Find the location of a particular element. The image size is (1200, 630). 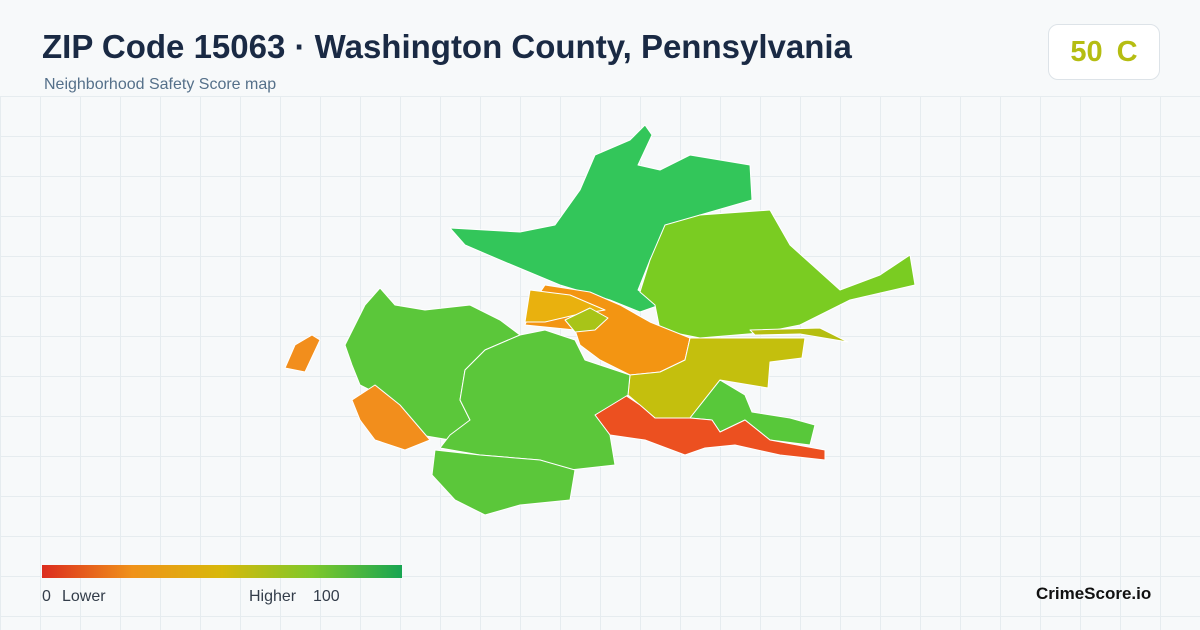

legend-min-label: Lower is located at coordinates (84, 596).